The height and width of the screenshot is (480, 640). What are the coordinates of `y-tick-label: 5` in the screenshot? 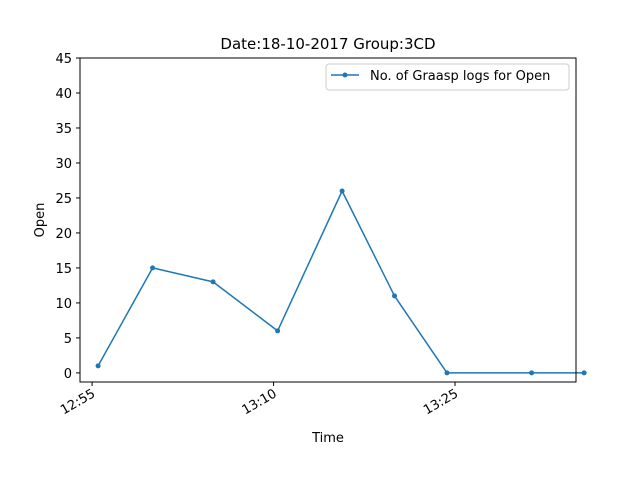 It's located at (68, 339).